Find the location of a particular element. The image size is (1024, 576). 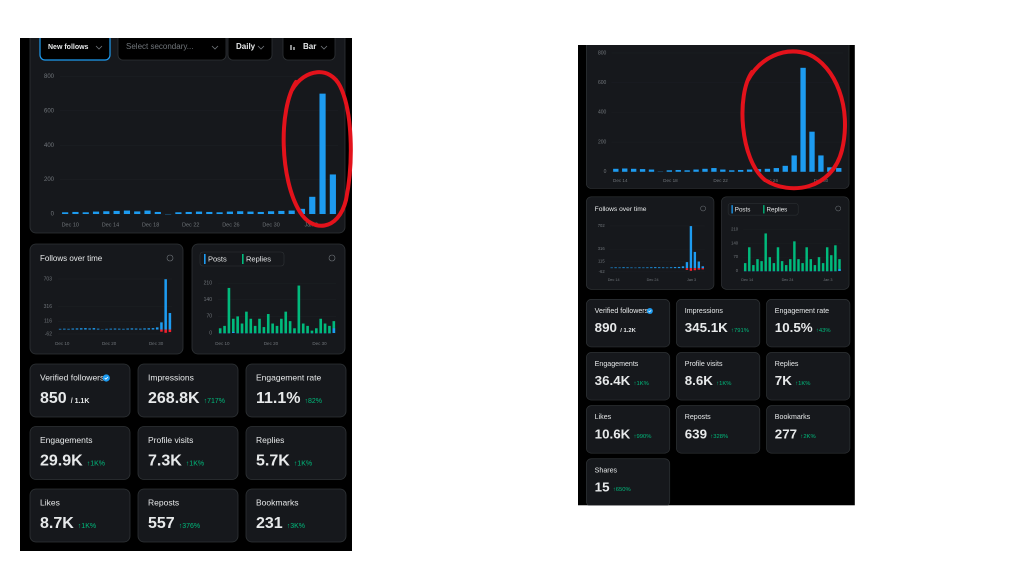

y-tick-label: 200 is located at coordinates (49, 180).